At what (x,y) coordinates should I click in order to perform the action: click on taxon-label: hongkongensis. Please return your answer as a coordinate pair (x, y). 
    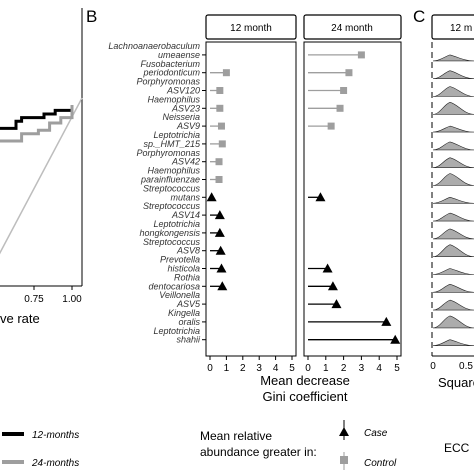
    Looking at the image, I should click on (169, 233).